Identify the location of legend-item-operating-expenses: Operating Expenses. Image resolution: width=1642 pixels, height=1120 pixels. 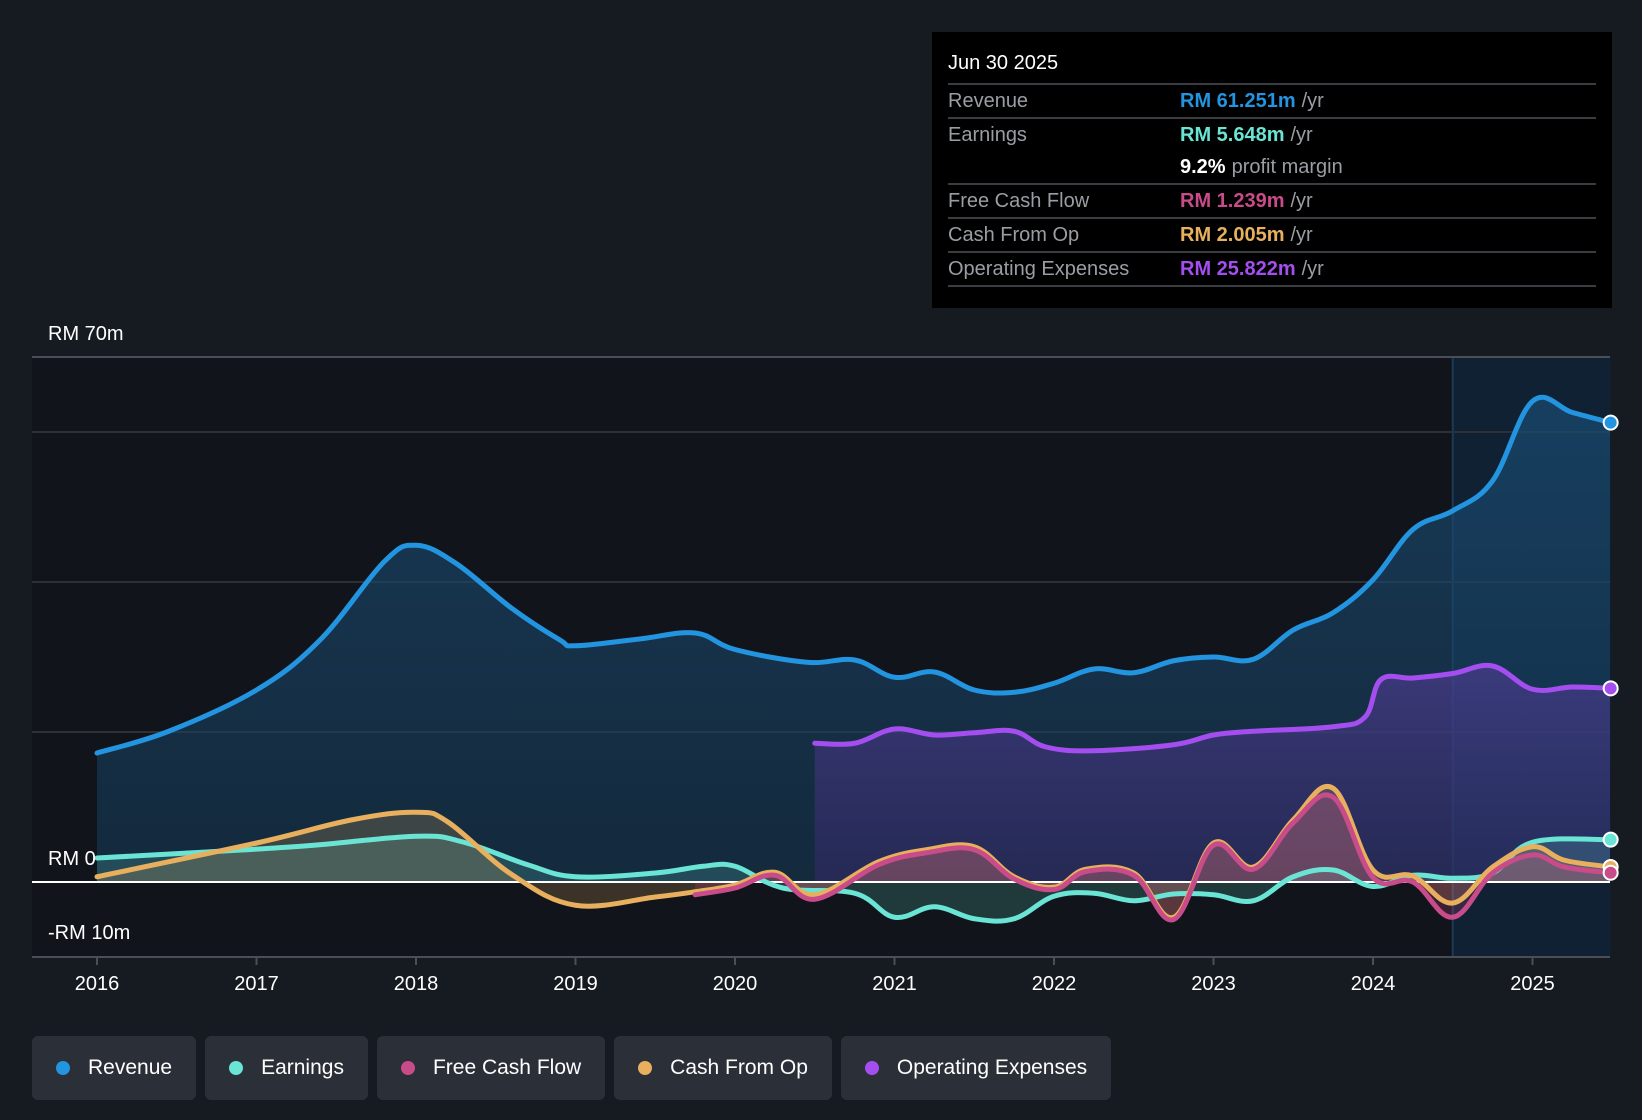
(976, 1068).